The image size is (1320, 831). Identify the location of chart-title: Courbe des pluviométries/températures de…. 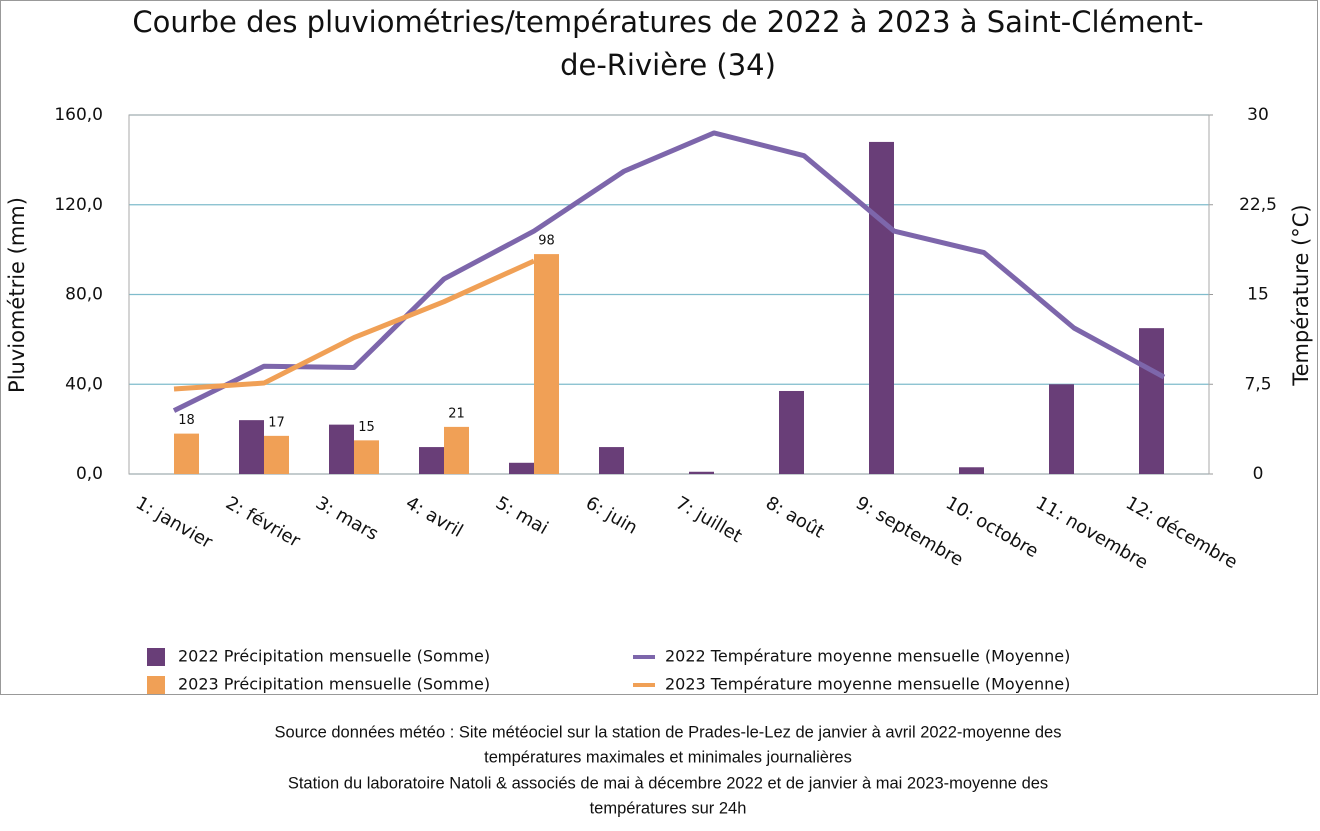
(667, 22).